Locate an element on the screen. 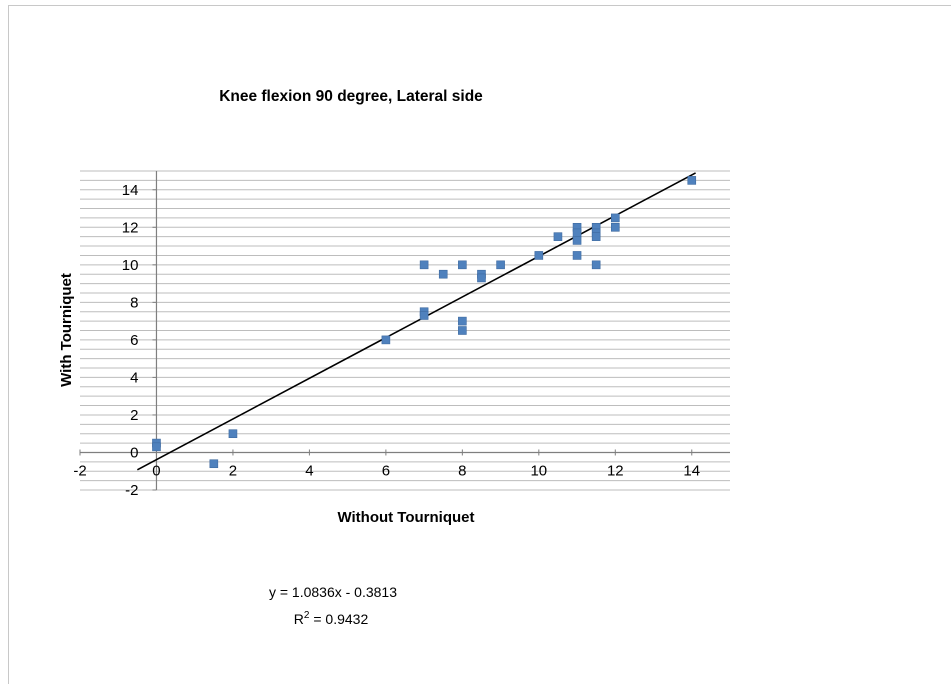 The height and width of the screenshot is (684, 951). x-tick-label: 0 is located at coordinates (156, 470).